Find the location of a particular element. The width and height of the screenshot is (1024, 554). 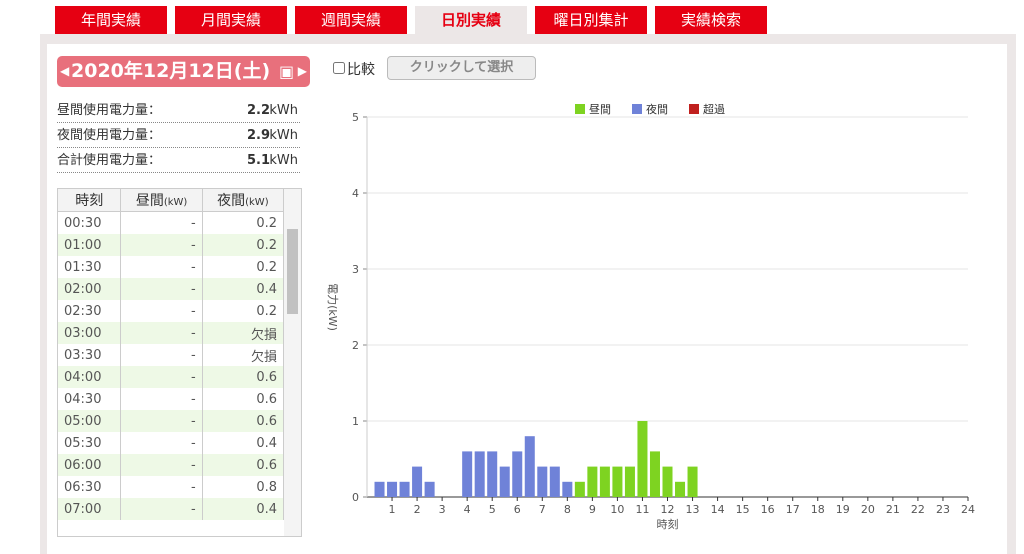

scrollbar is located at coordinates (292, 362).